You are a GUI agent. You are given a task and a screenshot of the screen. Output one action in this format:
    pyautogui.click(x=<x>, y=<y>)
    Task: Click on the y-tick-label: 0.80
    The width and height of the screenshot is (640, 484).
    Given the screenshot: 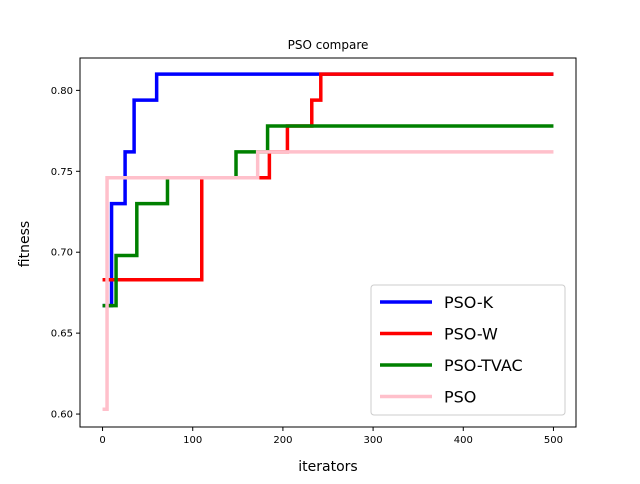 What is the action you would take?
    pyautogui.click(x=62, y=91)
    